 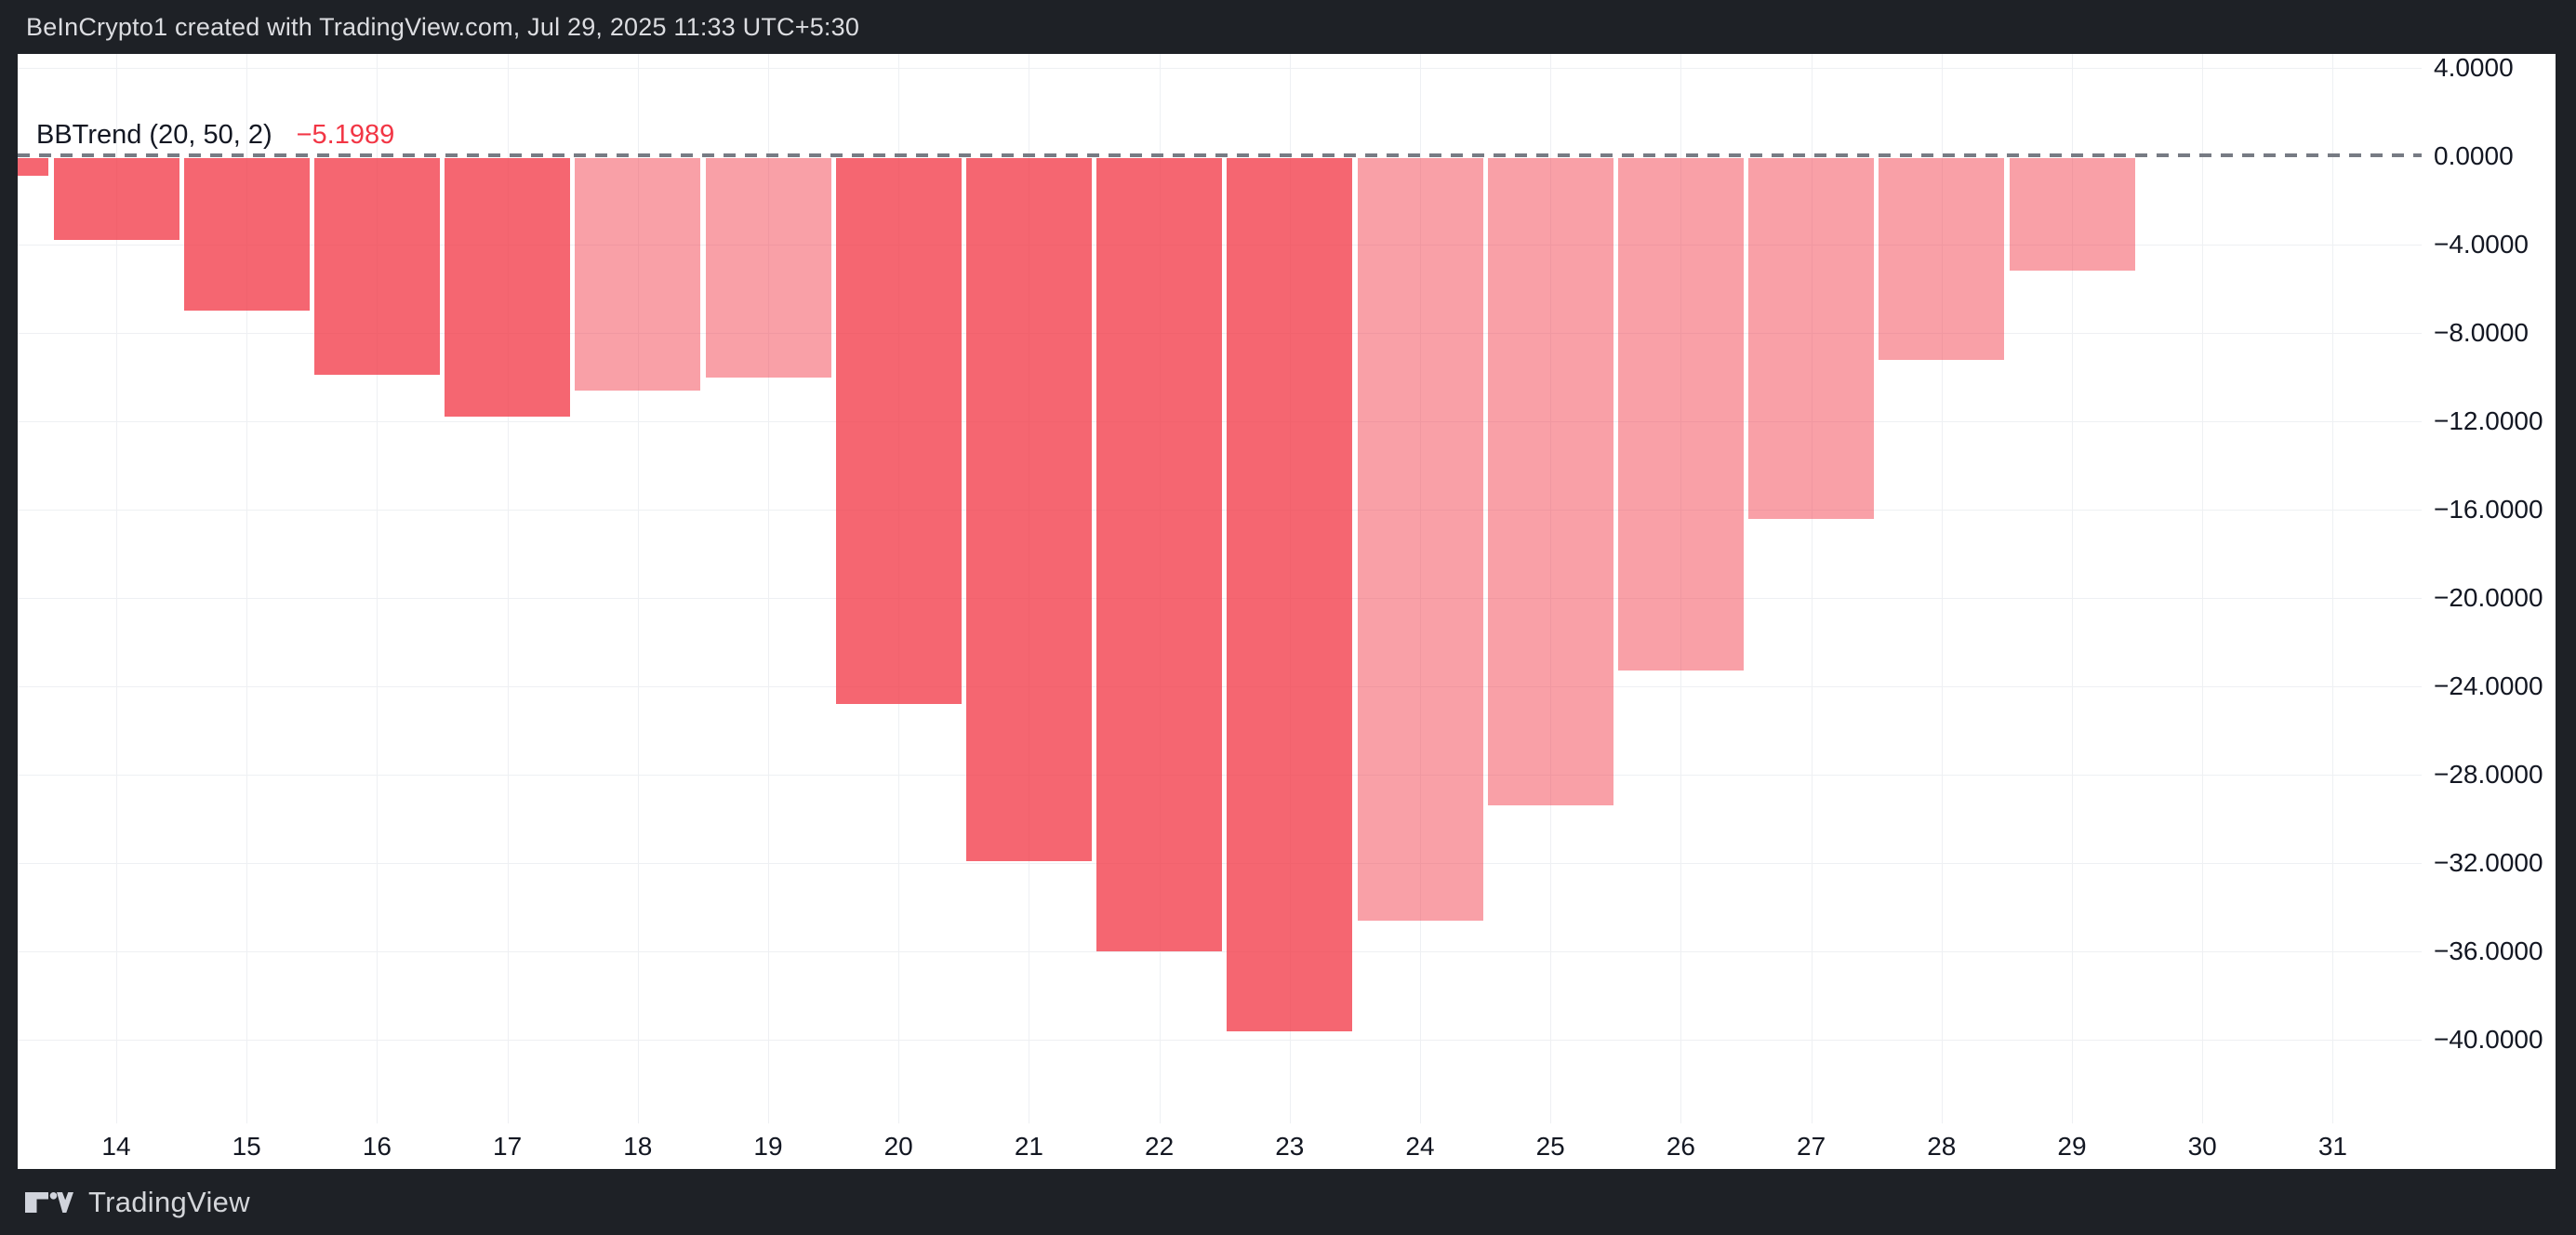 I want to click on x-tick-label: 14, so click(x=116, y=1146).